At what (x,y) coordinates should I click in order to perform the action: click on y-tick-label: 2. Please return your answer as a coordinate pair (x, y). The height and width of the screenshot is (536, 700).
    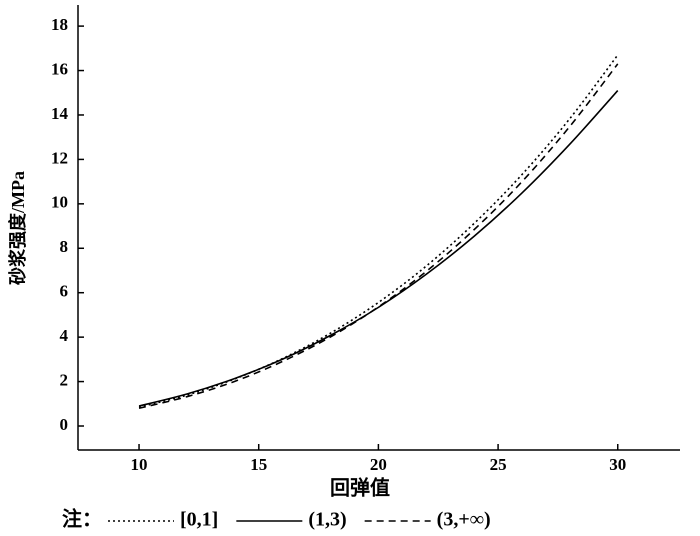
    Looking at the image, I should click on (64, 379).